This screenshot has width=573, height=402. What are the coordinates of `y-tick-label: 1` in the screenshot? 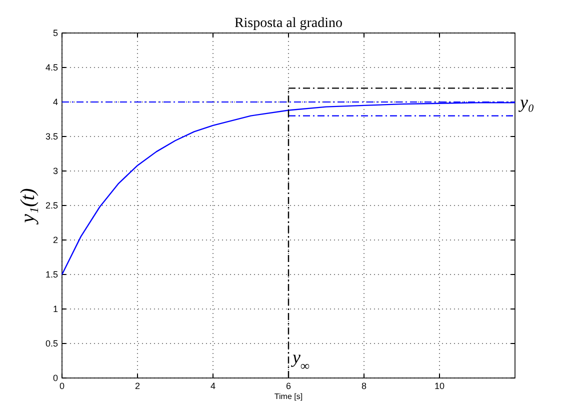 It's located at (55, 309).